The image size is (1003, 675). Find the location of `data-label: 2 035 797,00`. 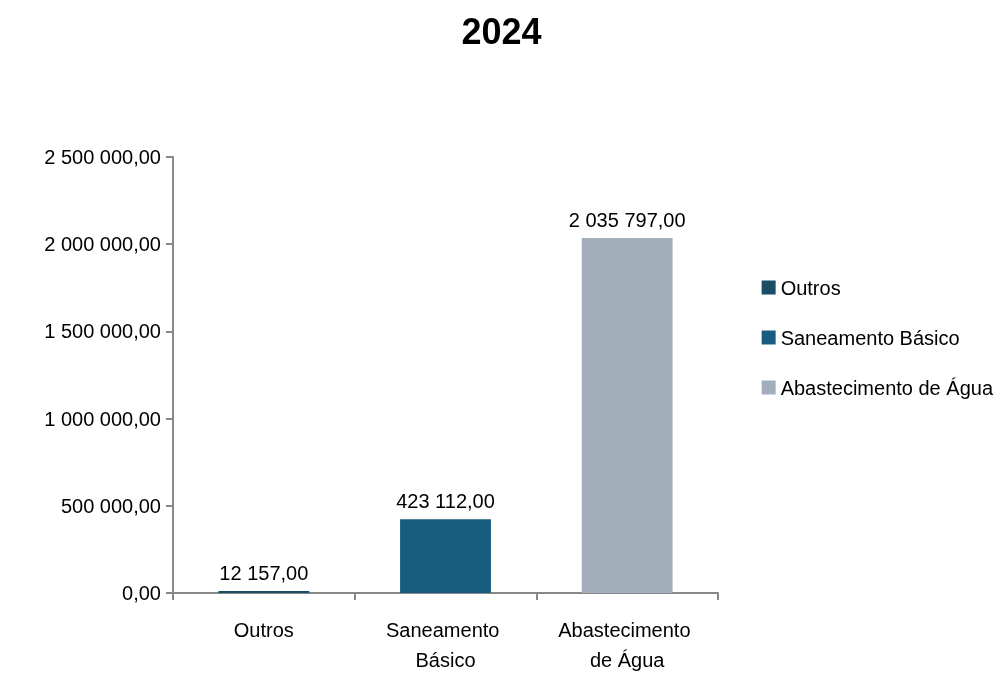

data-label: 2 035 797,00 is located at coordinates (627, 219).